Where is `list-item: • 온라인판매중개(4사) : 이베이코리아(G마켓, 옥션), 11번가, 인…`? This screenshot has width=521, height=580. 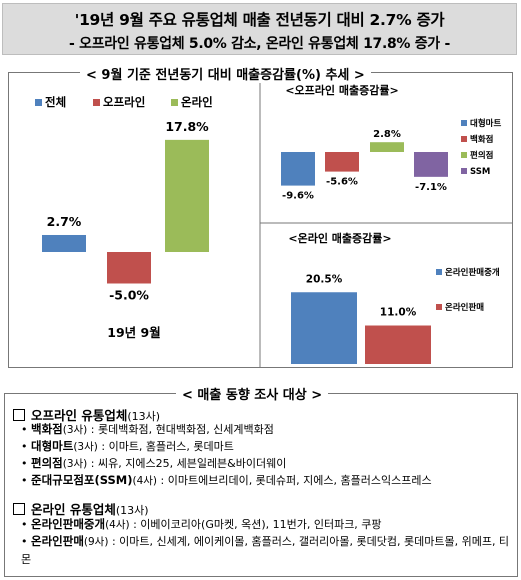
list-item: • 온라인판매중개(4사) : 이베이코리아(G마켓, 옥션), 11번가, 인… is located at coordinates (201, 524).